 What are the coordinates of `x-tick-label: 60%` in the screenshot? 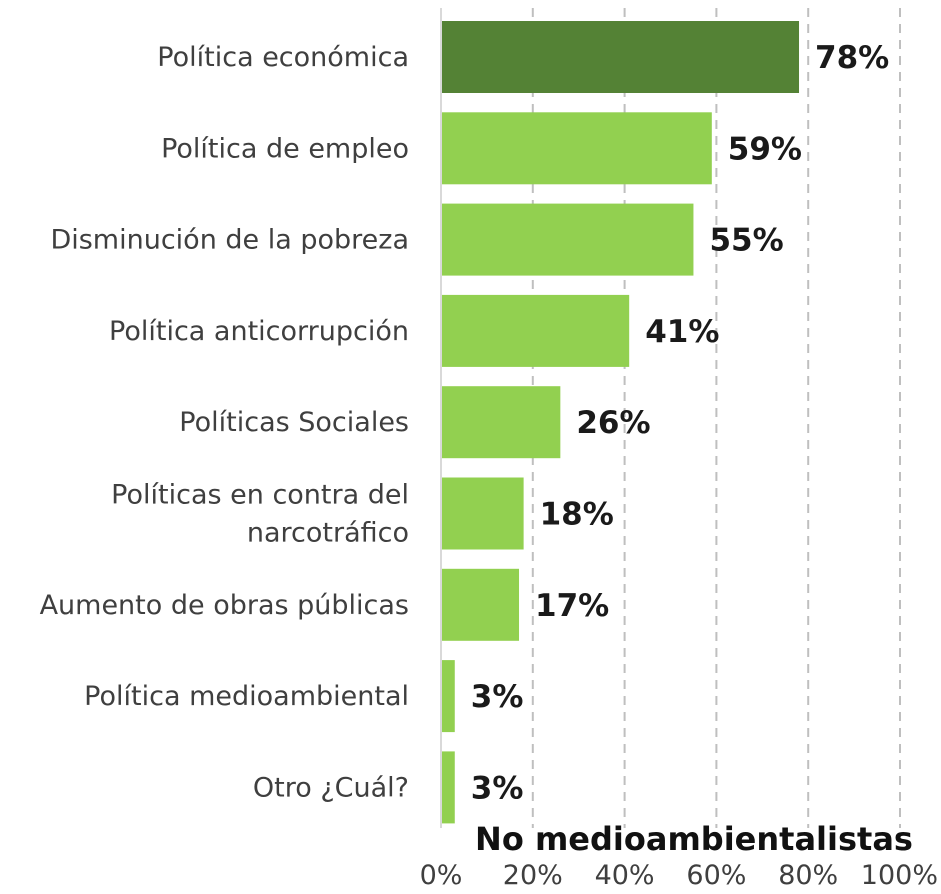 It's located at (716, 875).